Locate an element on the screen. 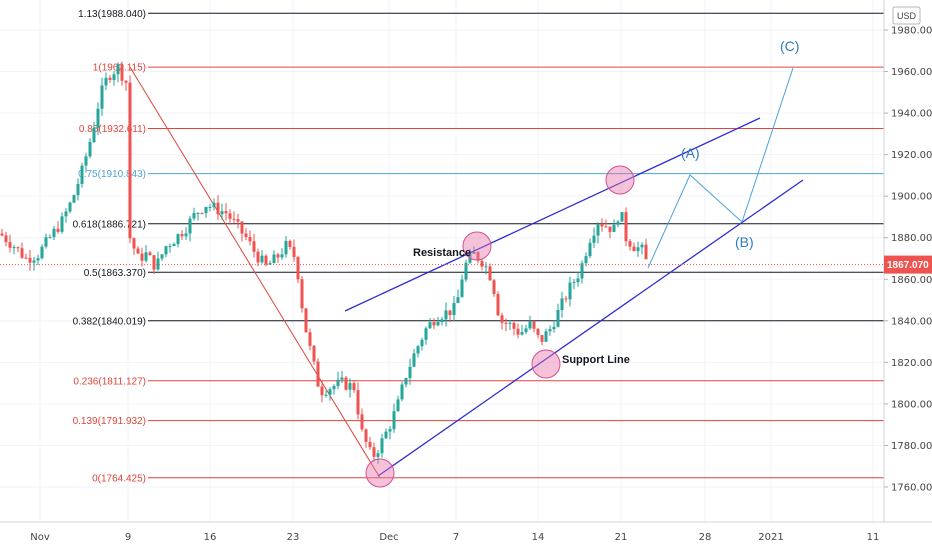  x-tick-label: 16 is located at coordinates (210, 537).